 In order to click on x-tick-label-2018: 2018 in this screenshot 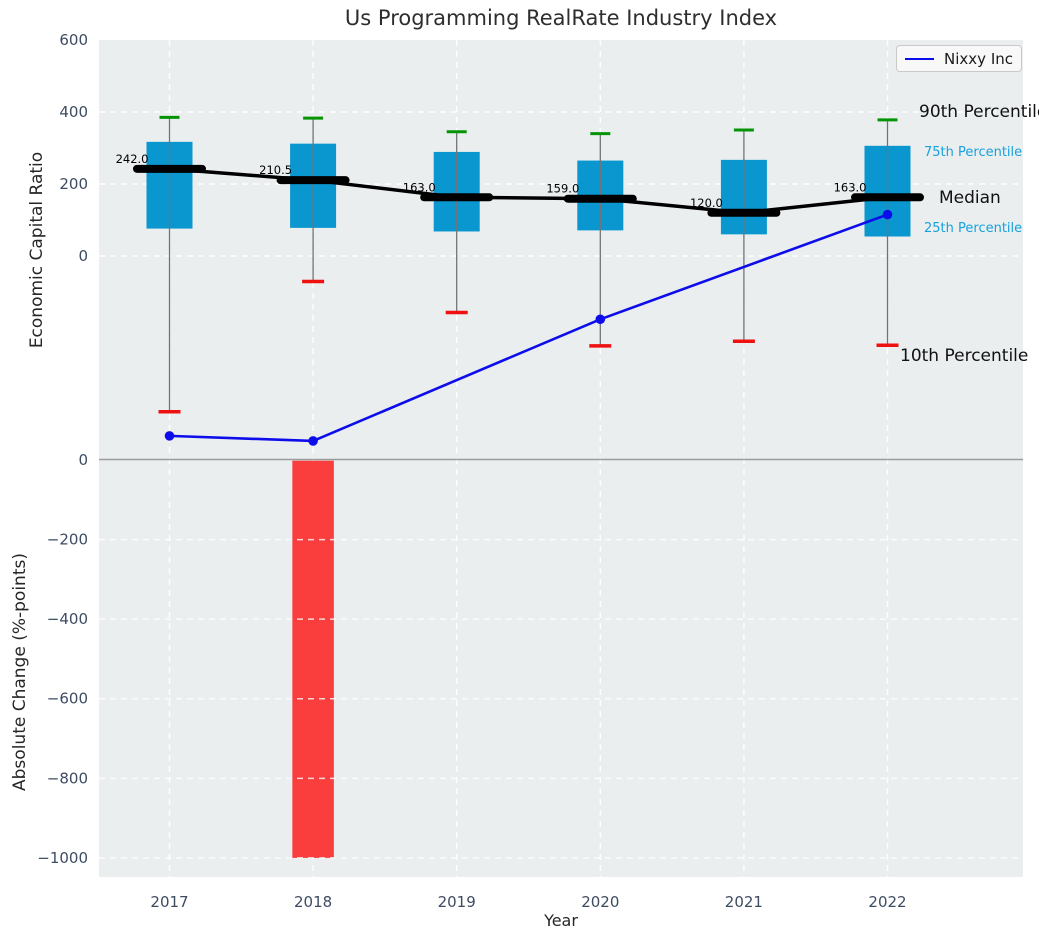, I will do `click(313, 902)`.